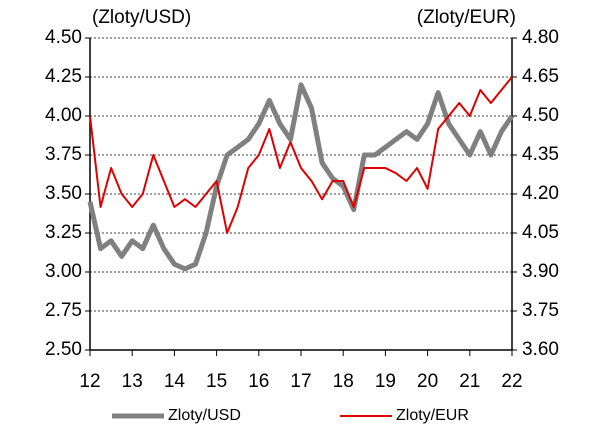  Describe the element at coordinates (540, 349) in the screenshot. I see `y2-tick-label: 3.60` at that location.